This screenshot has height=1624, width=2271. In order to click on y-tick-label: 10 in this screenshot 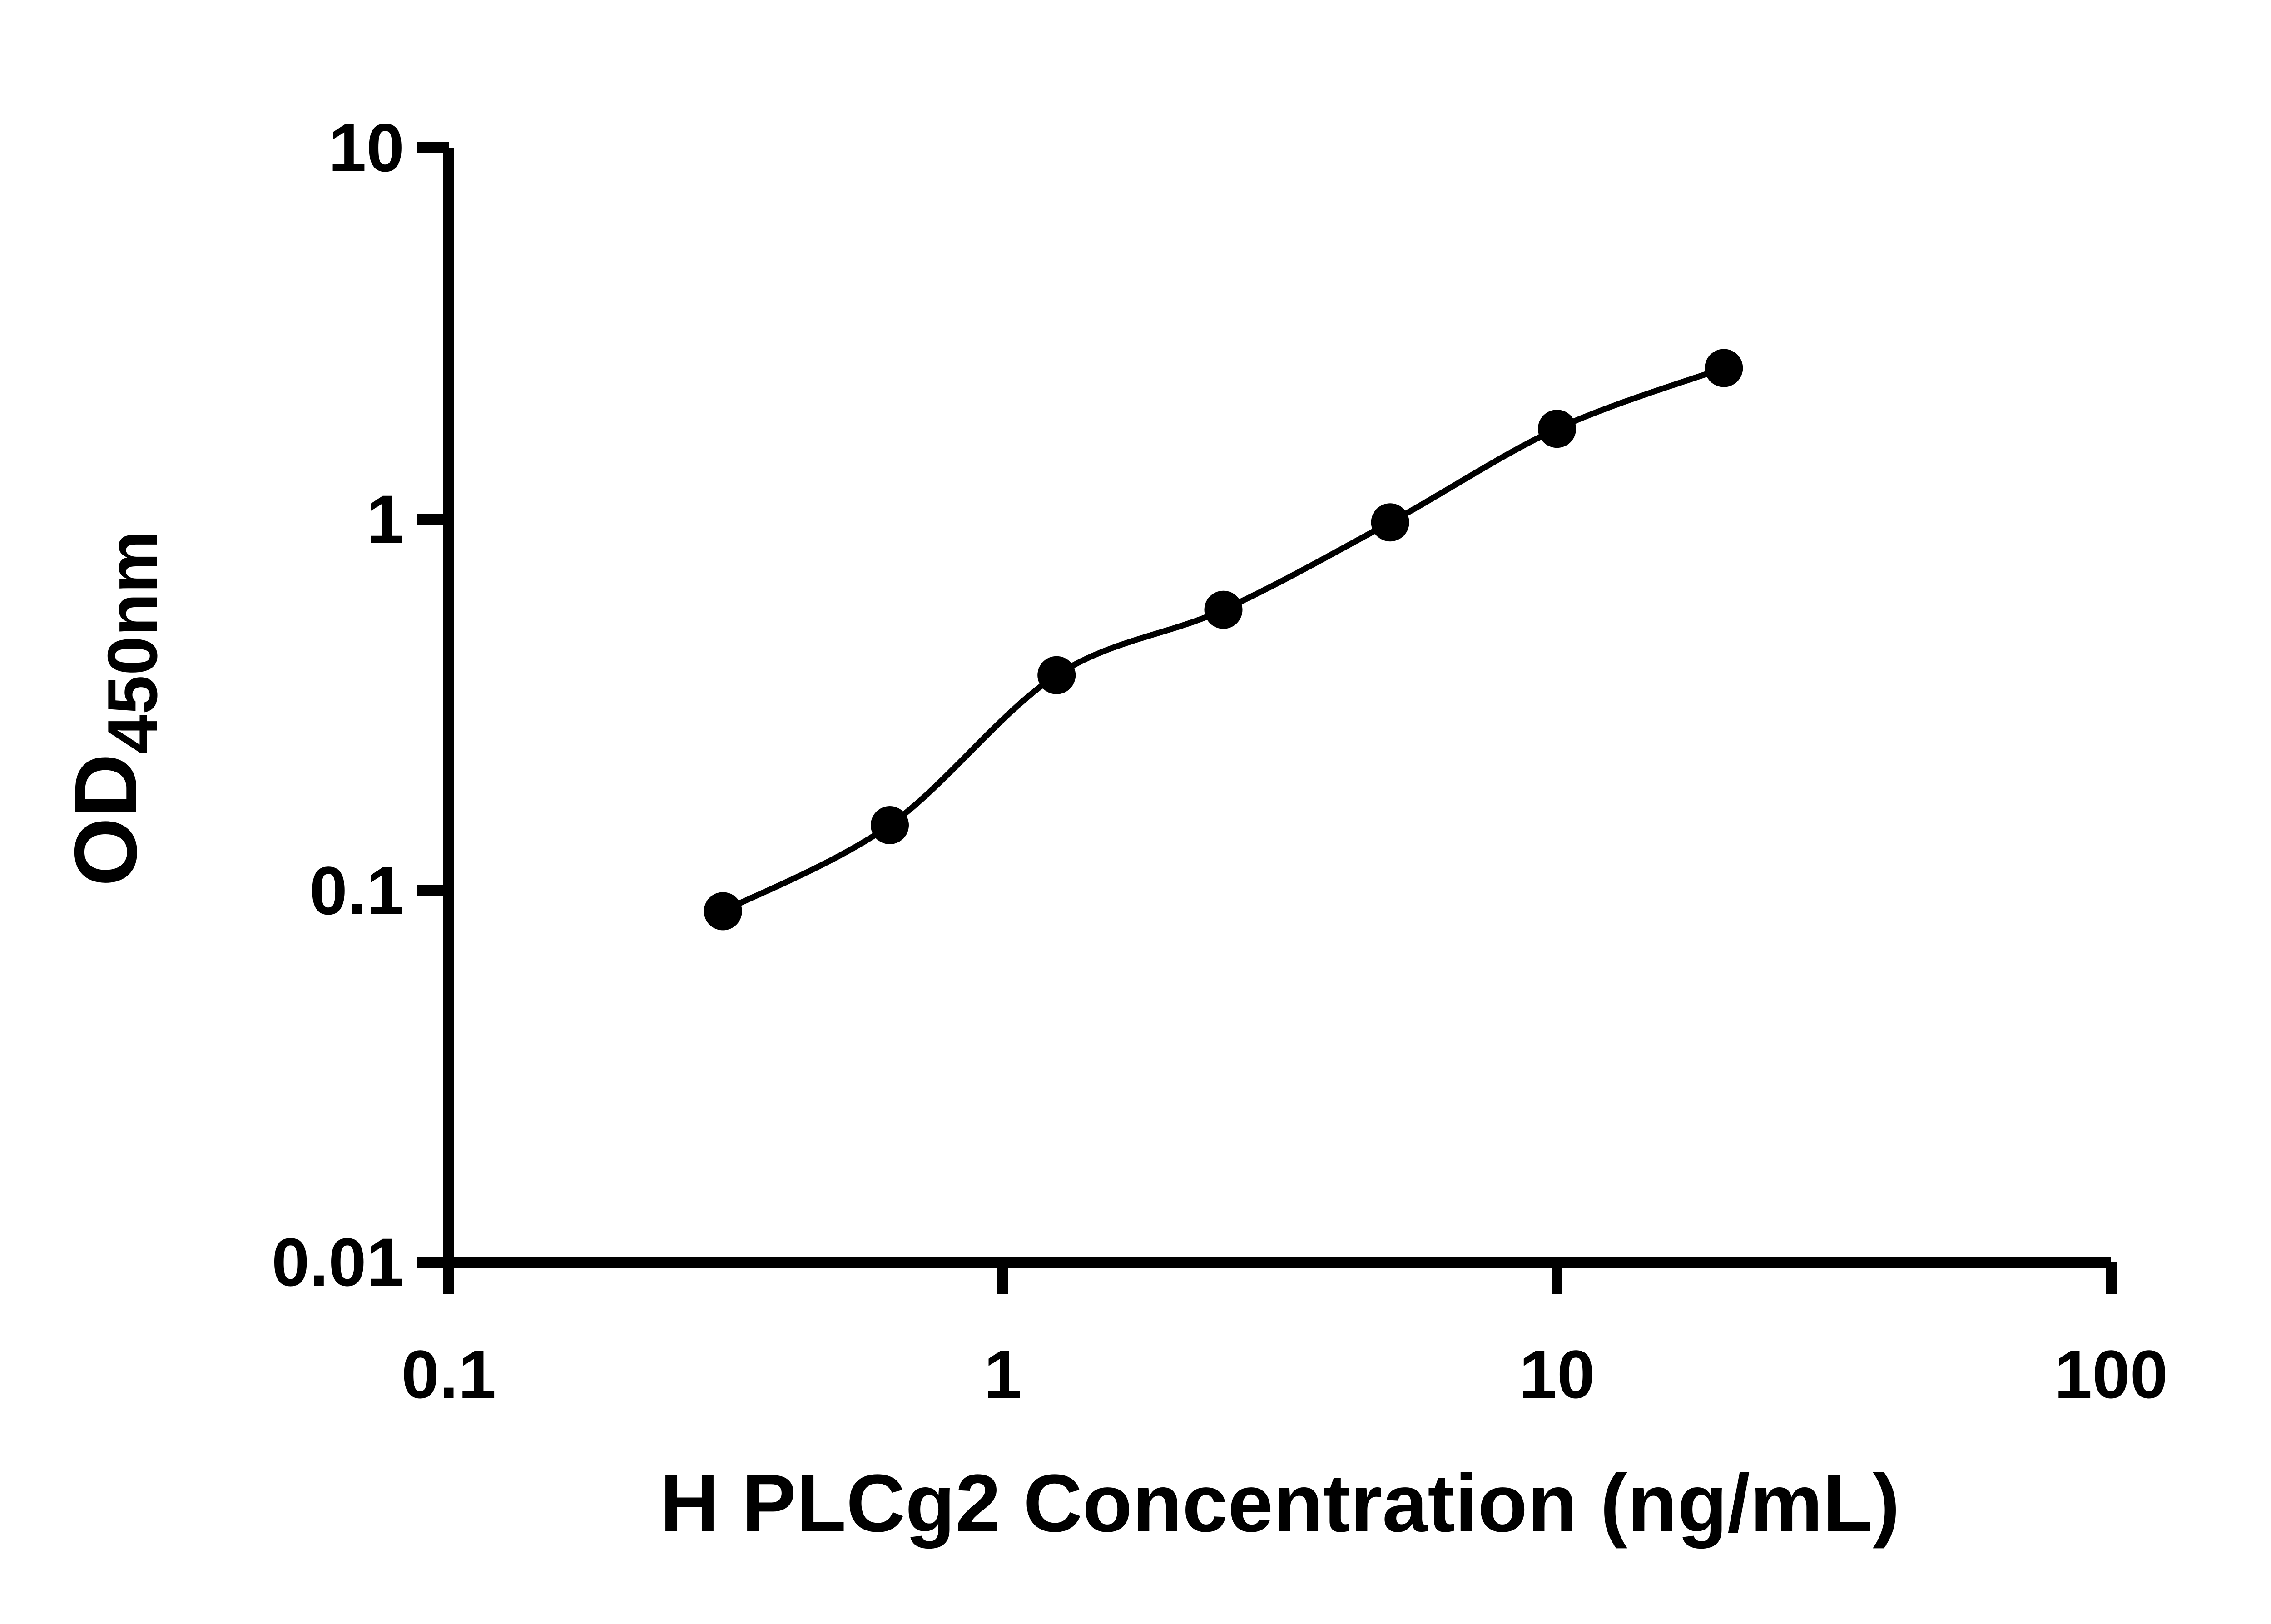, I will do `click(366, 147)`.